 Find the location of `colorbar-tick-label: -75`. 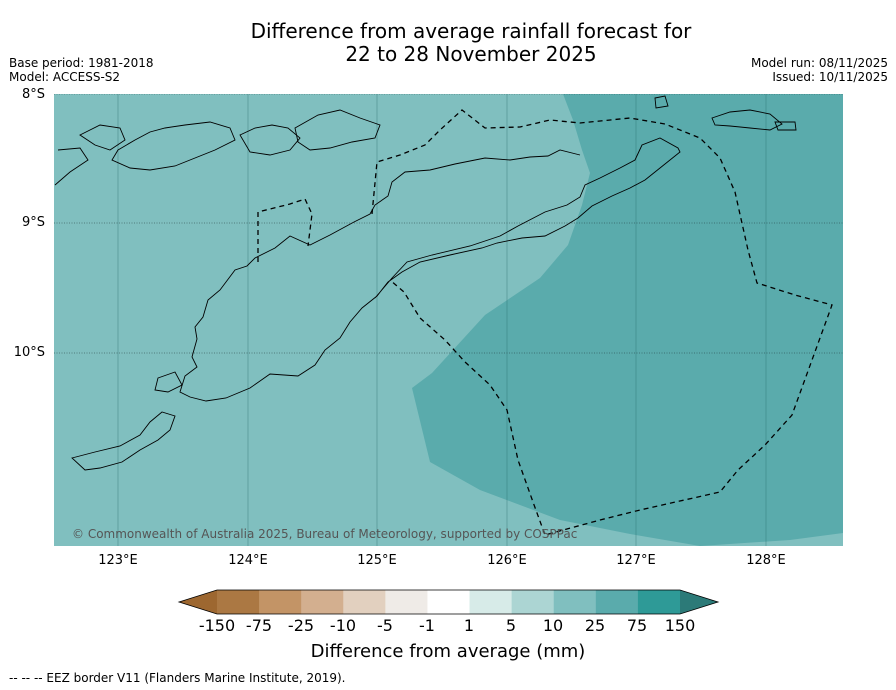

colorbar-tick-label: -75 is located at coordinates (259, 625).